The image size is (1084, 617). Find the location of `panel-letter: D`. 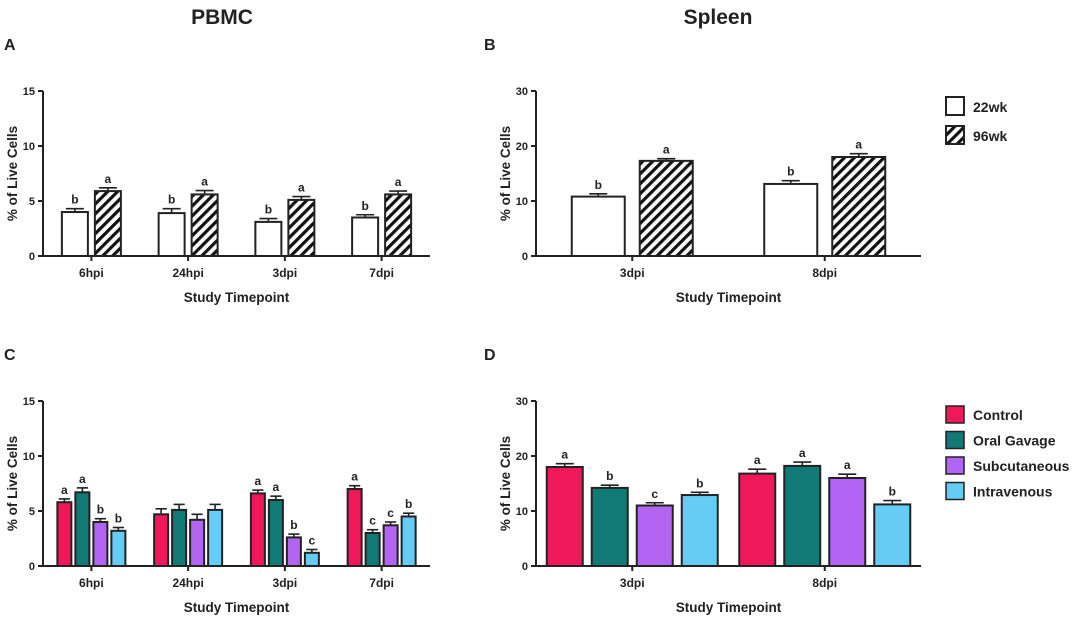

panel-letter: D is located at coordinates (490, 355).